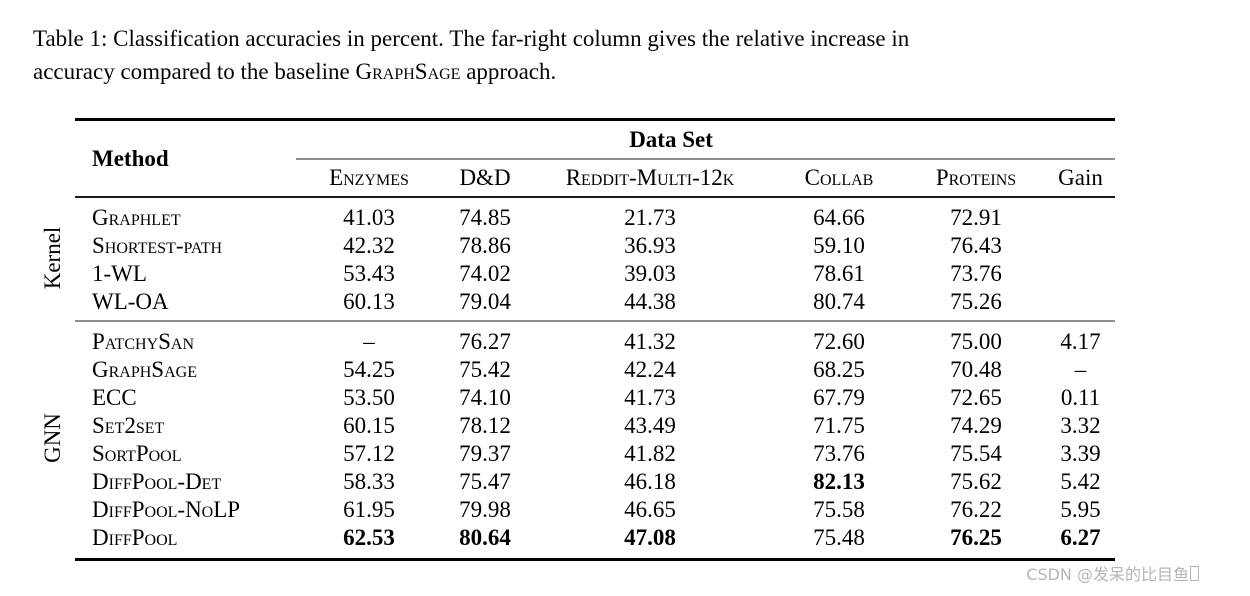 The height and width of the screenshot is (596, 1250). What do you see at coordinates (485, 537) in the screenshot?
I see `value-cell: 80.64` at bounding box center [485, 537].